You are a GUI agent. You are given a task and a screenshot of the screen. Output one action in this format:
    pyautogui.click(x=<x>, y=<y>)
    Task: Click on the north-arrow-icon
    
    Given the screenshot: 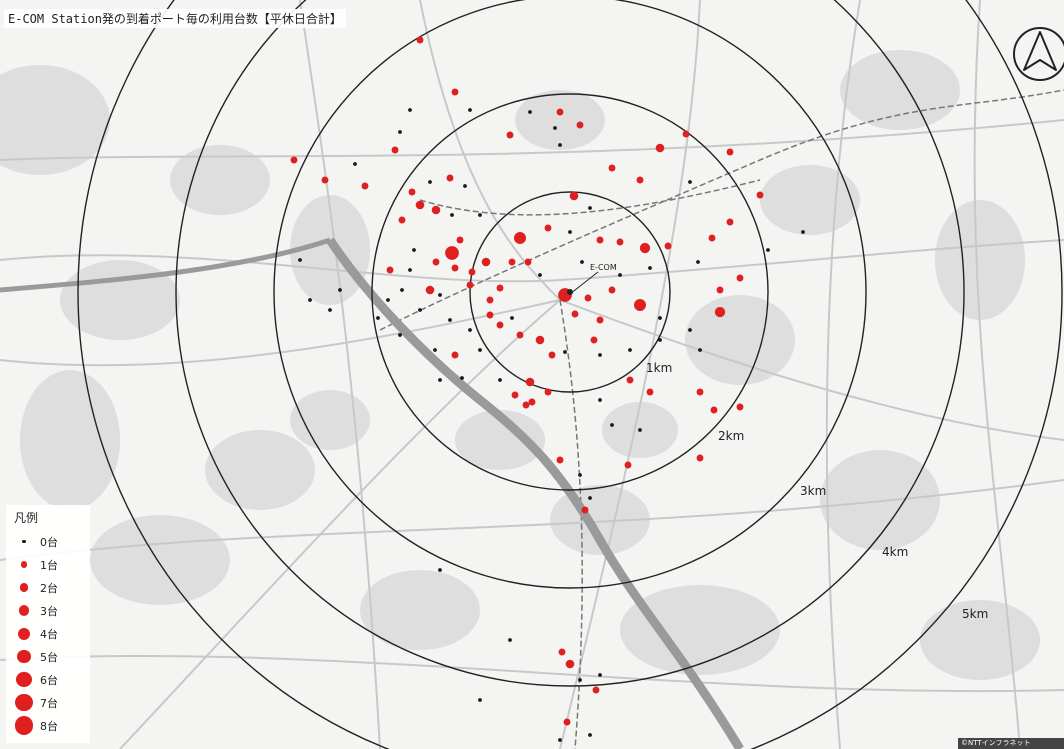 What is the action you would take?
    pyautogui.click(x=1038, y=54)
    